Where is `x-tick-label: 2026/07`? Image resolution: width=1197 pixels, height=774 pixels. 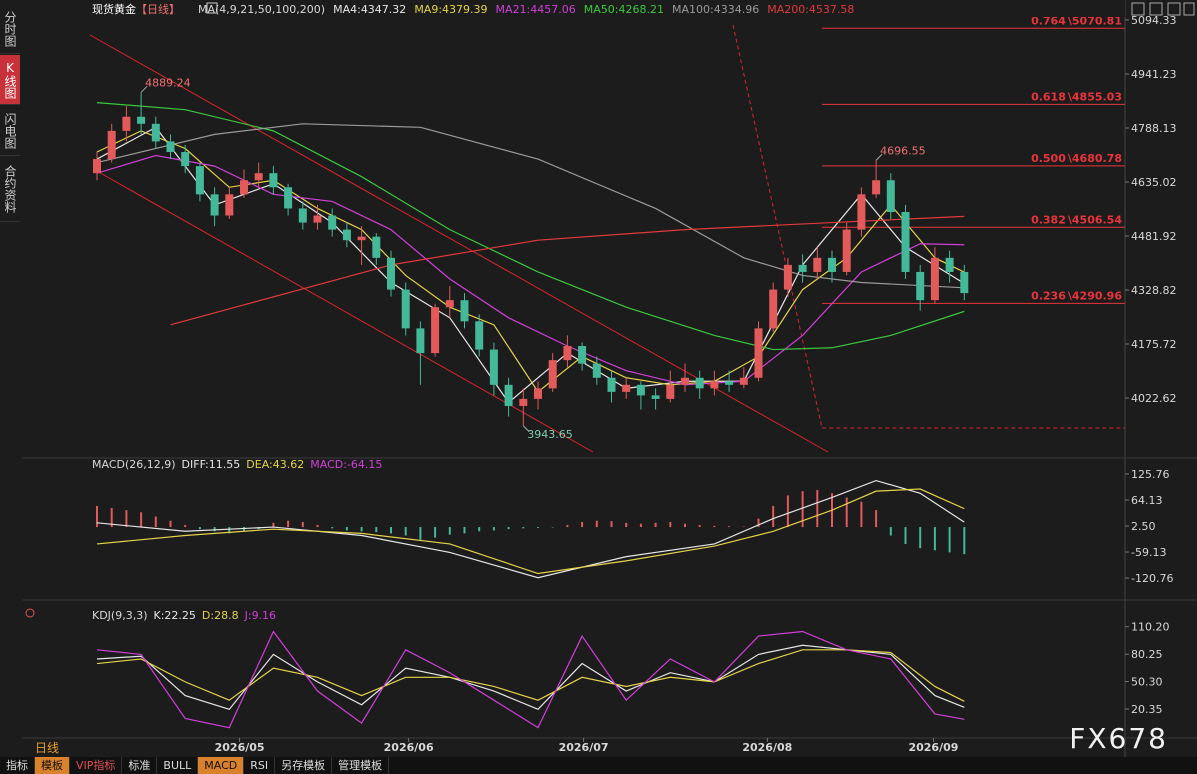
x-tick-label: 2026/07 is located at coordinates (584, 747).